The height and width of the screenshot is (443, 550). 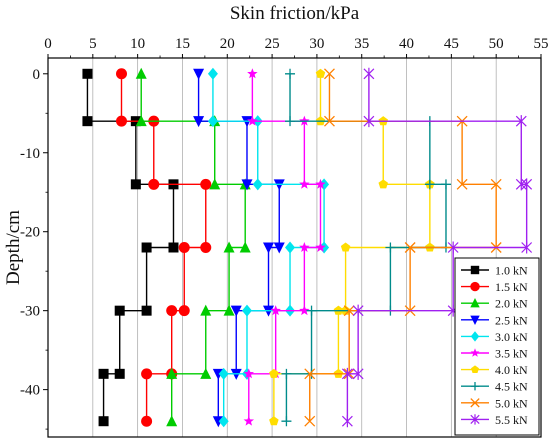 I want to click on legend-item: 1.5 kN, so click(x=494, y=287).